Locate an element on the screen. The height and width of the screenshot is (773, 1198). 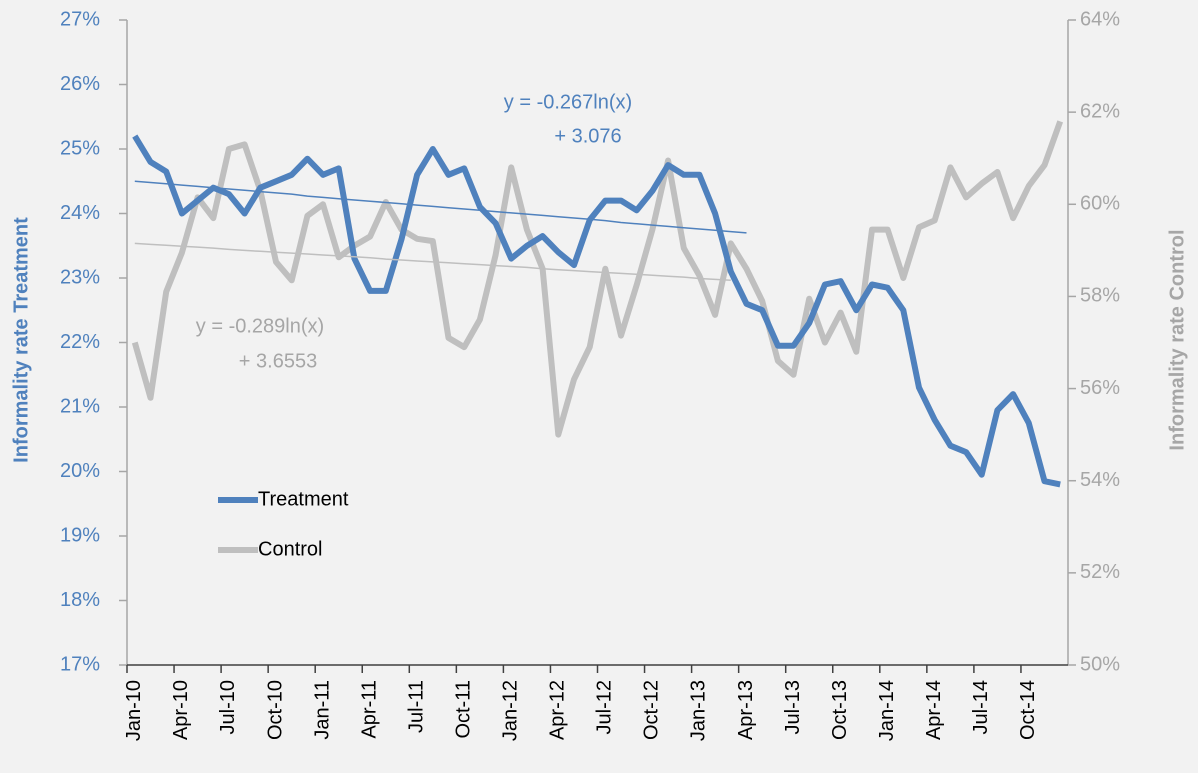
x-tick-label: Apr-12 is located at coordinates (558, 710).